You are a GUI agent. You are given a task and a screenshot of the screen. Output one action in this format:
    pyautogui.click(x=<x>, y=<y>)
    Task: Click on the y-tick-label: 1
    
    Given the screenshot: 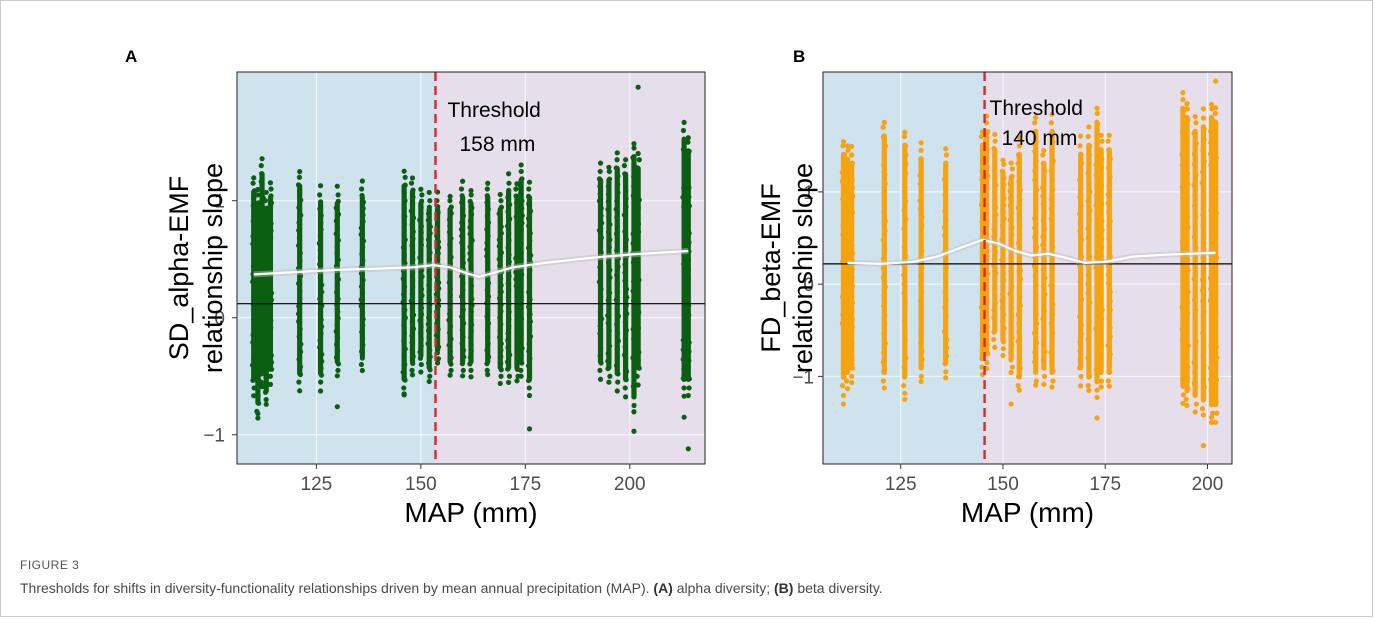 What is the action you would take?
    pyautogui.click(x=808, y=193)
    